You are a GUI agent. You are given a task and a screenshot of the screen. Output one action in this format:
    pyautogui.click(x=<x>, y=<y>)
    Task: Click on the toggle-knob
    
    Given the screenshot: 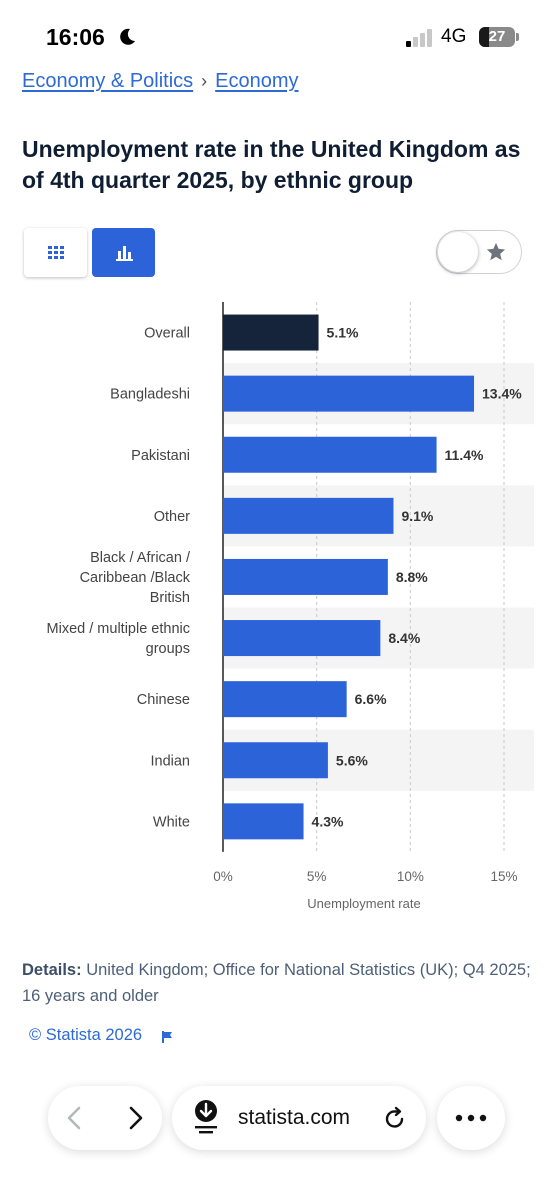 What is the action you would take?
    pyautogui.click(x=458, y=252)
    